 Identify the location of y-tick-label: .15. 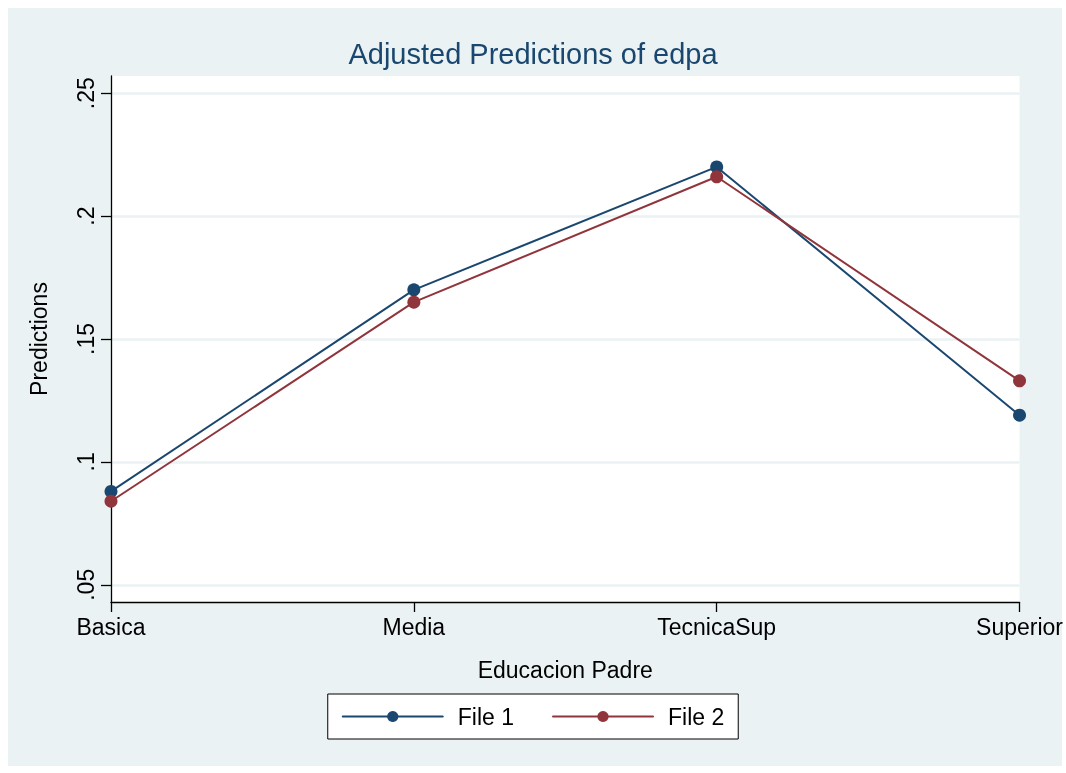
(85, 339).